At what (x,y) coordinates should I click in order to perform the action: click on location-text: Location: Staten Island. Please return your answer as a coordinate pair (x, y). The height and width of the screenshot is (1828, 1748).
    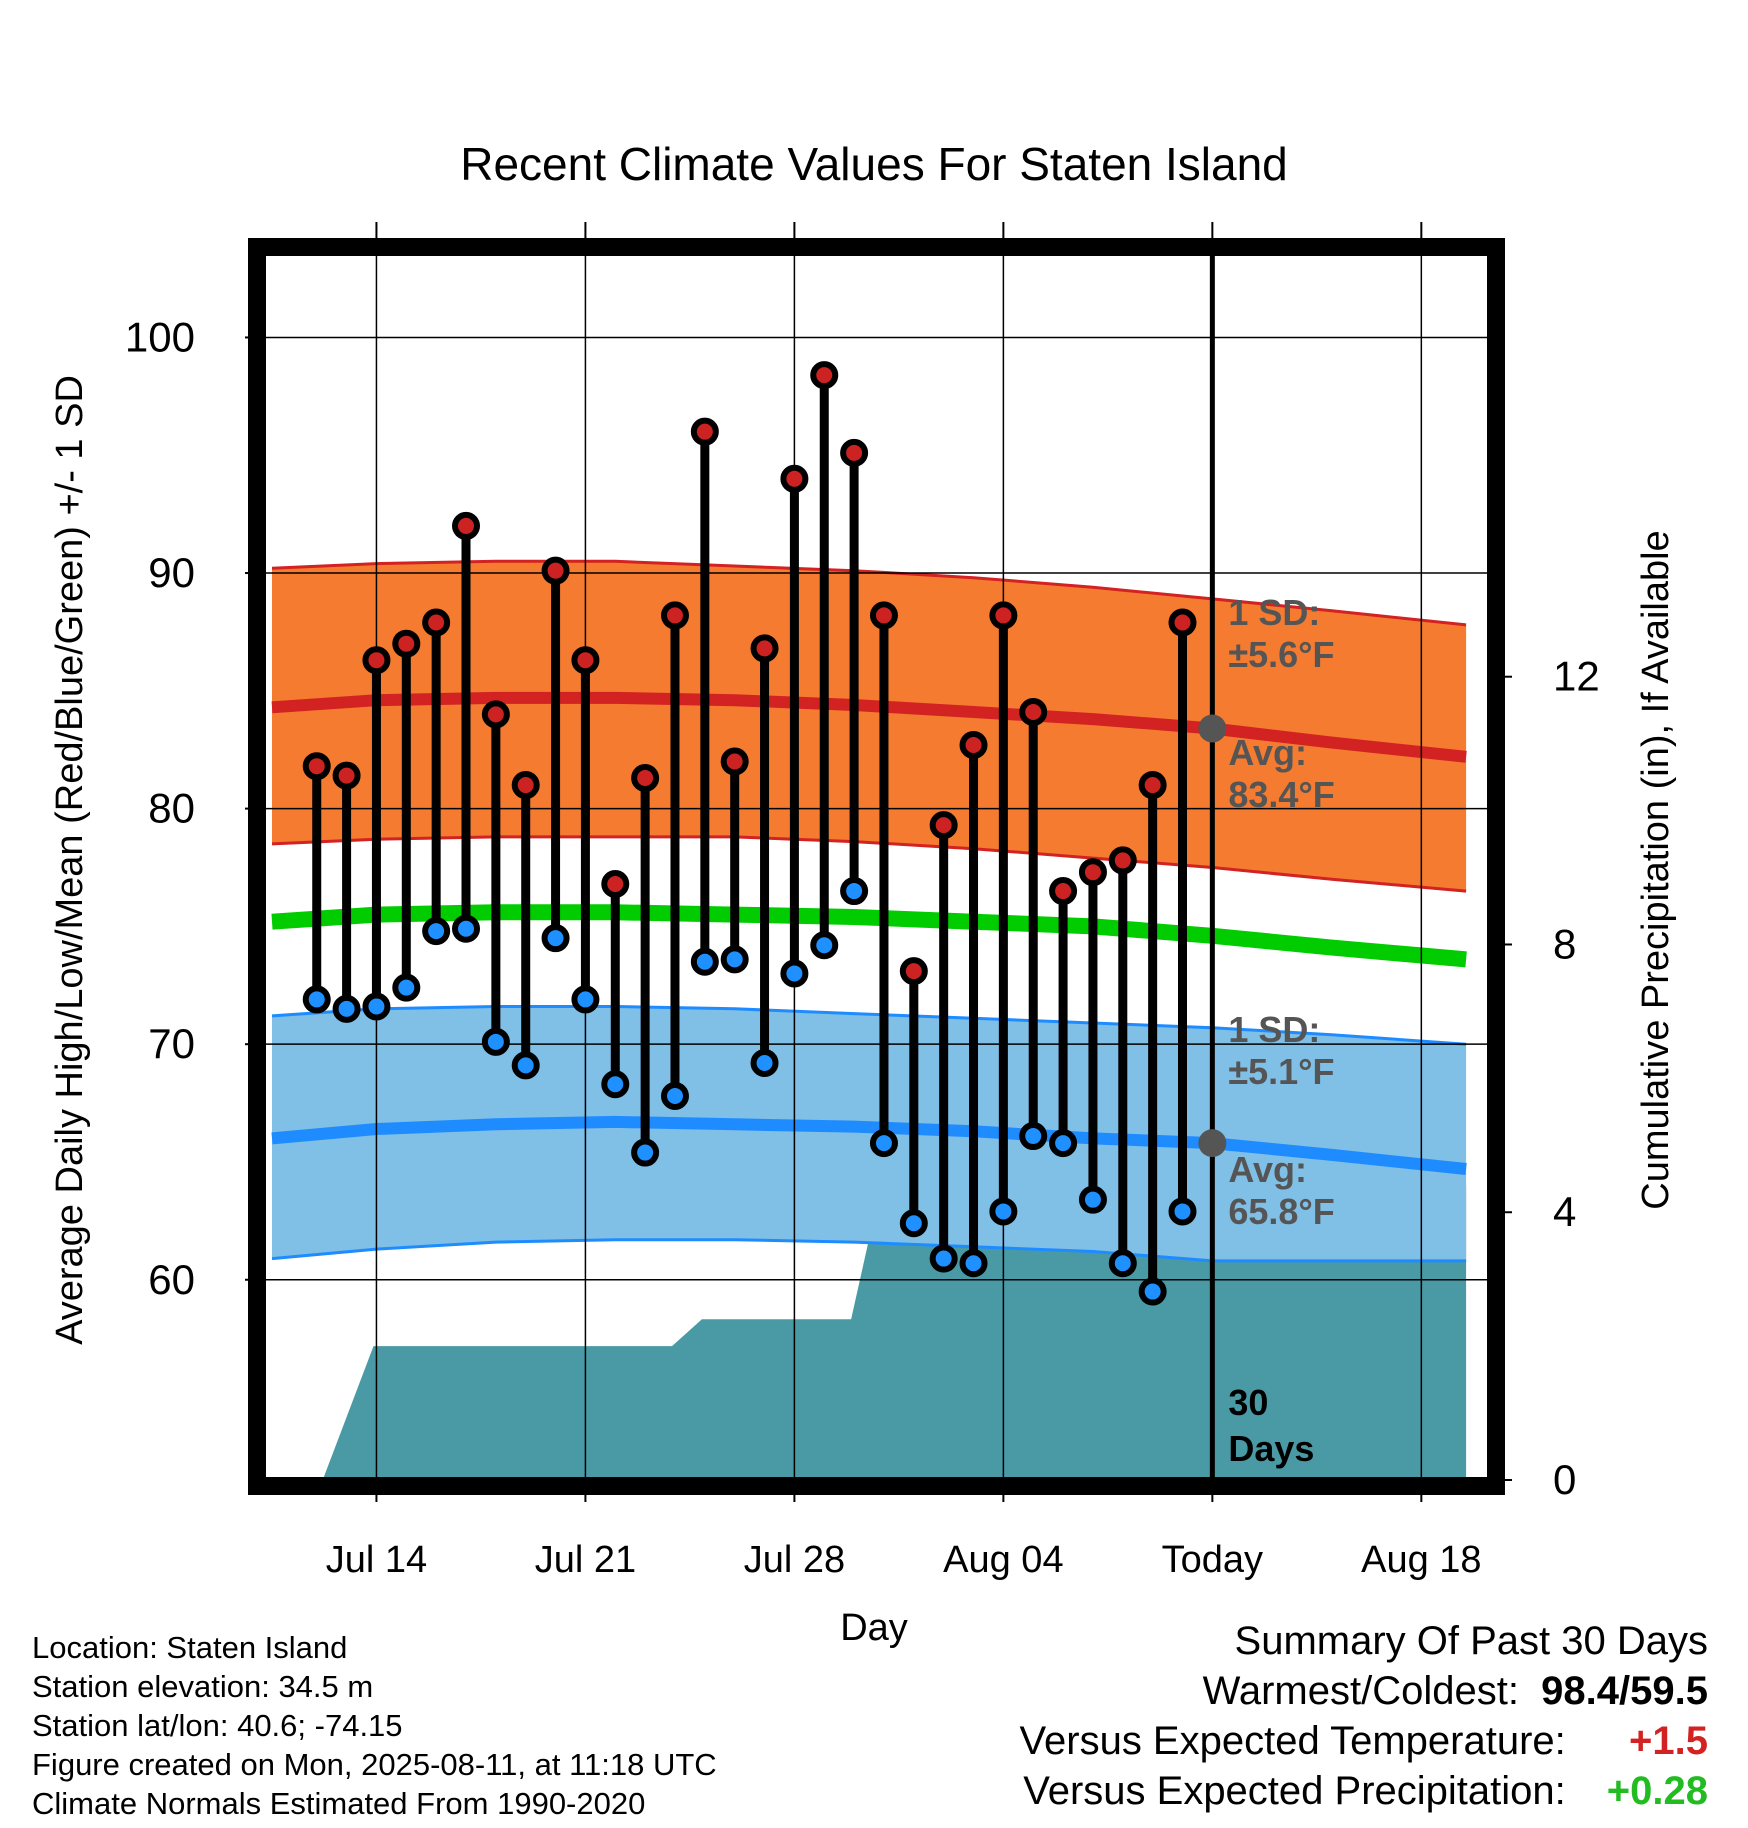
    Looking at the image, I should click on (190, 1647).